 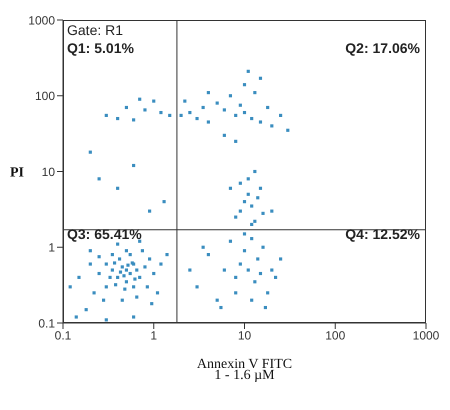 What do you see at coordinates (17, 172) in the screenshot?
I see `y-axis-title: PI` at bounding box center [17, 172].